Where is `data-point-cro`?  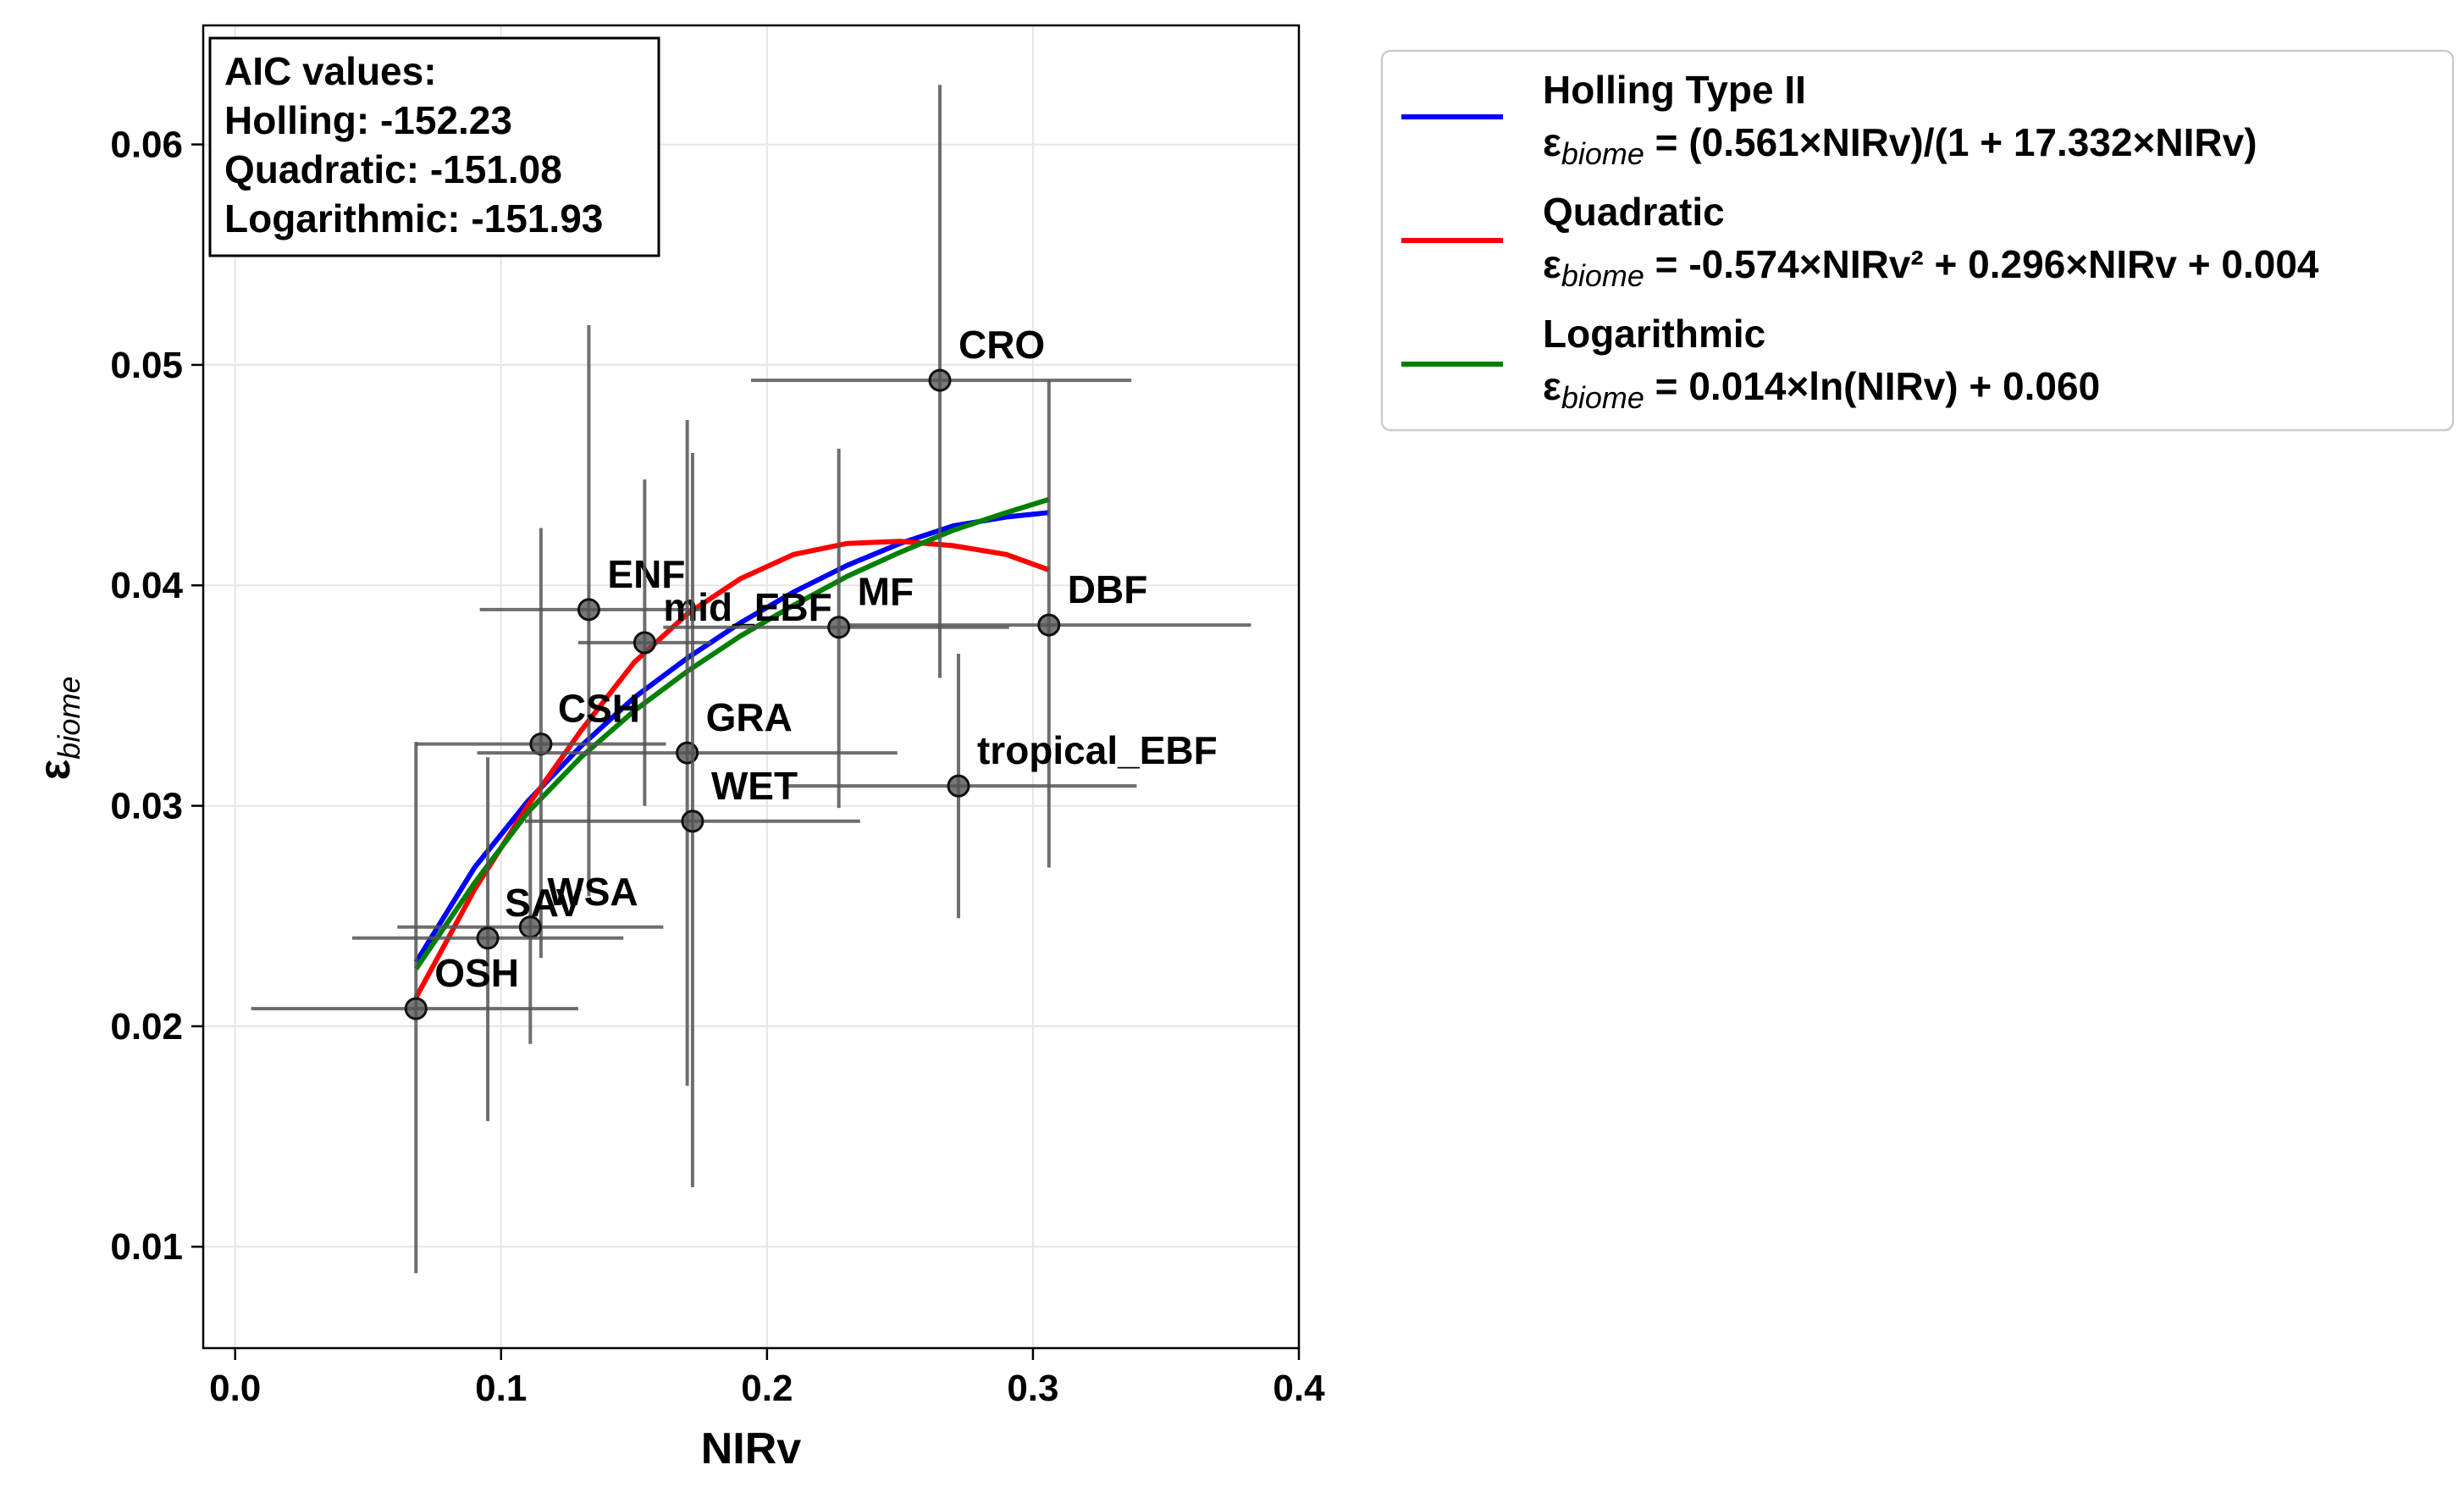 data-point-cro is located at coordinates (940, 380).